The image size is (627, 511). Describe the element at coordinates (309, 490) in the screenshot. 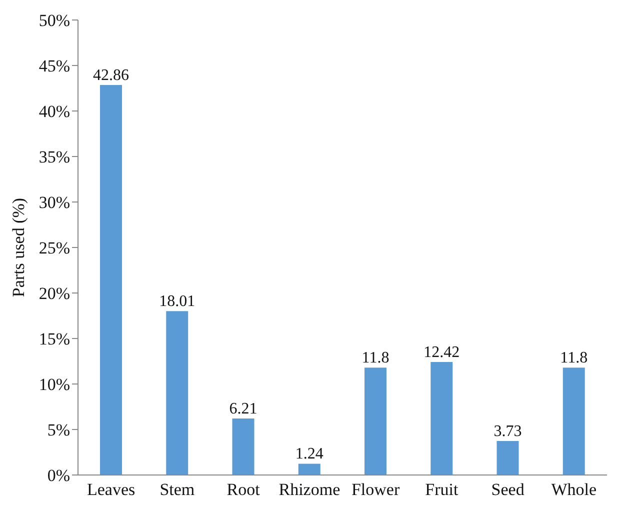

I see `x-tick-label: Rhizome` at that location.